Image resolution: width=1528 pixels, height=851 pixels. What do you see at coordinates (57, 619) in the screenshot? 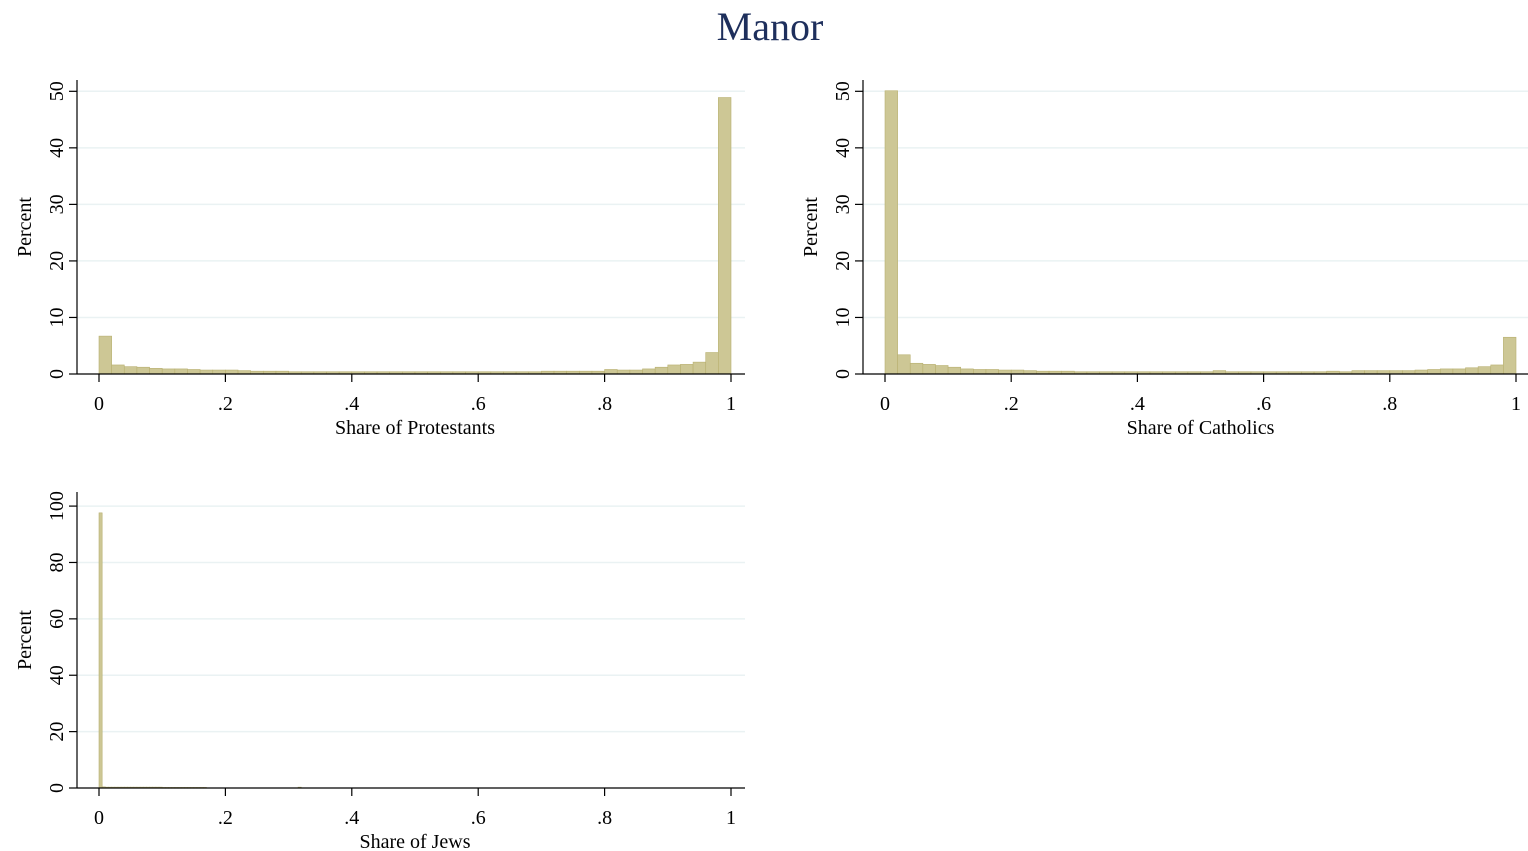
I see `y-tick-label: 60` at bounding box center [57, 619].